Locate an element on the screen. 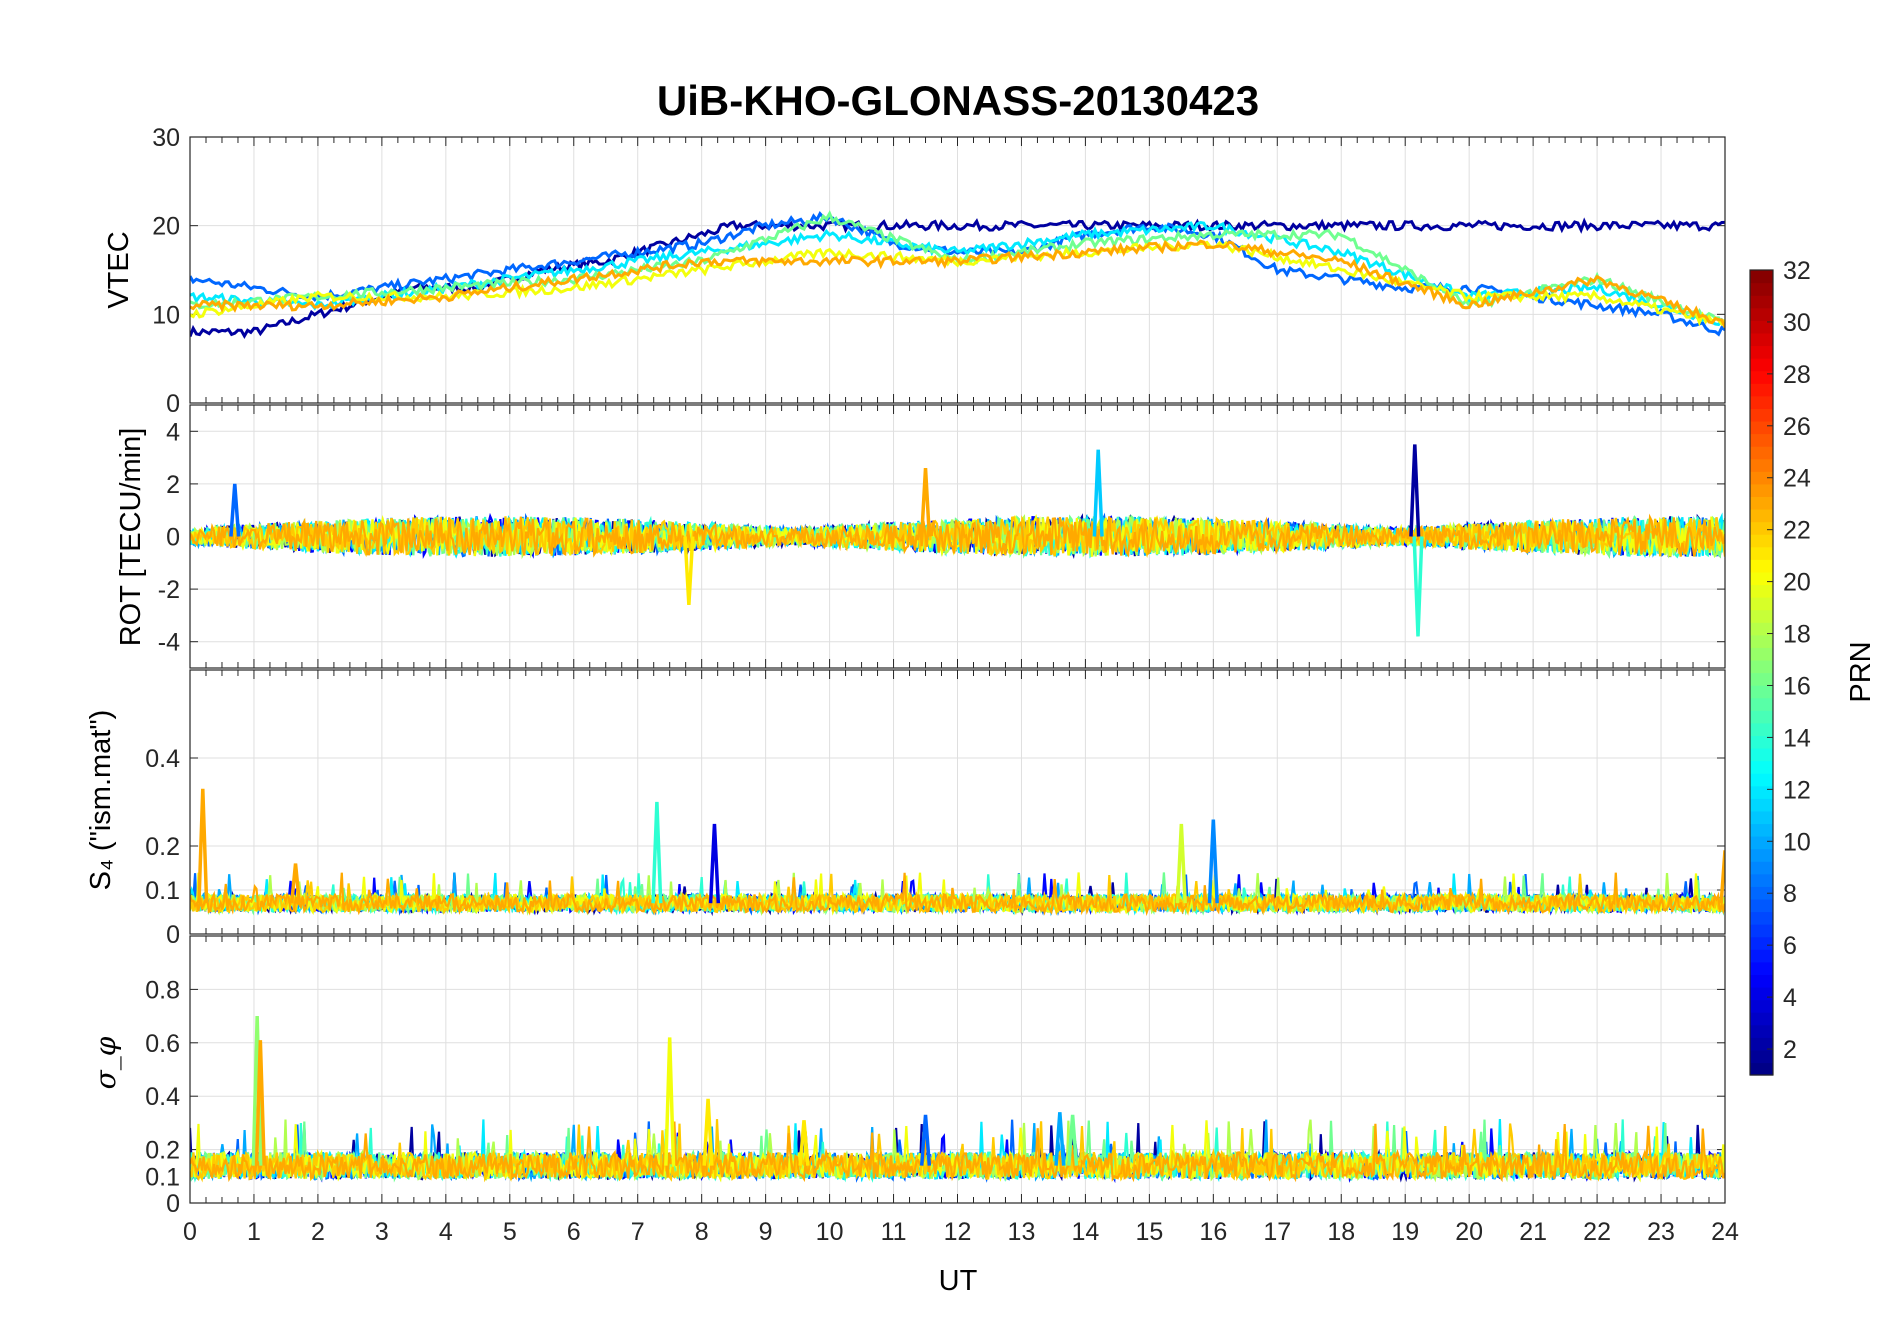 This screenshot has width=1902, height=1330. x-tick-label: 17 is located at coordinates (1277, 1232).